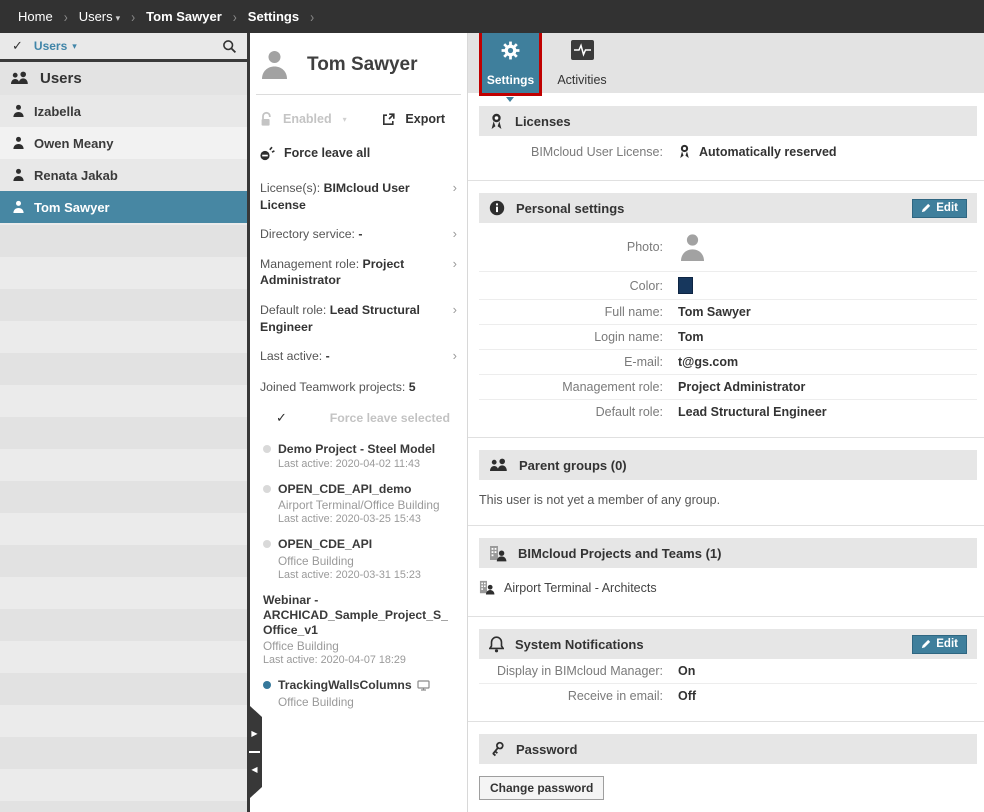  I want to click on activity-pulse-icon, so click(582, 50).